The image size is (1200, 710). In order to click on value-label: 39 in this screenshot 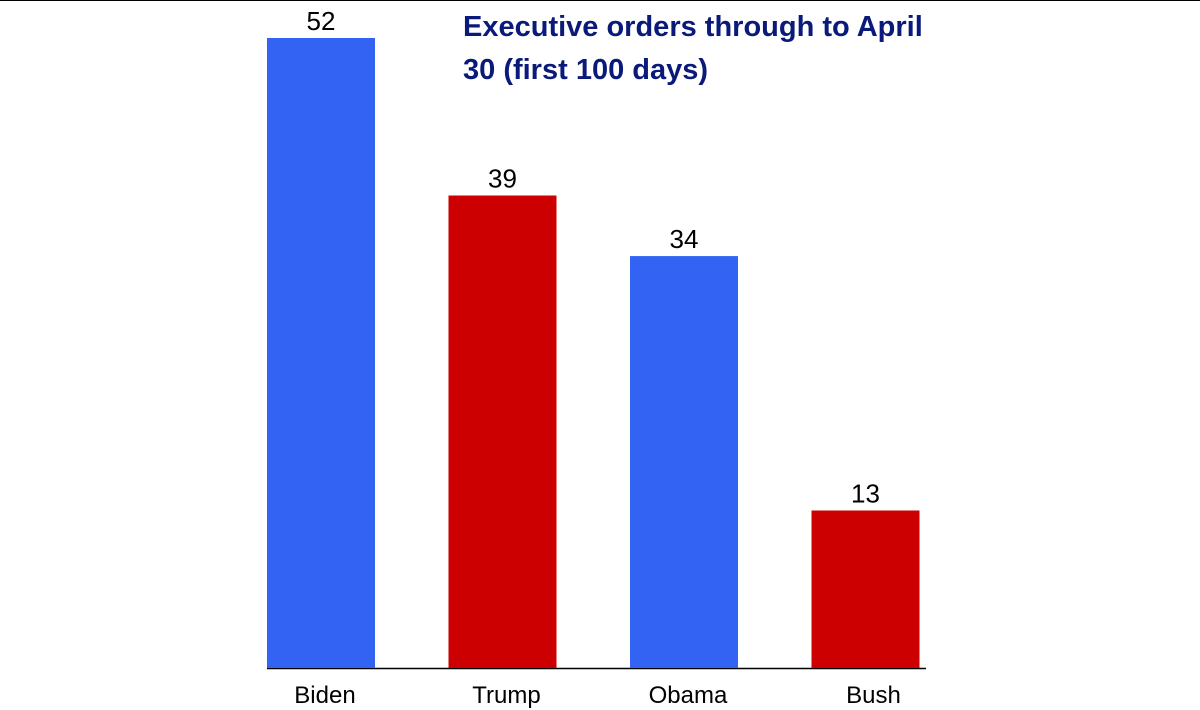, I will do `click(502, 179)`.